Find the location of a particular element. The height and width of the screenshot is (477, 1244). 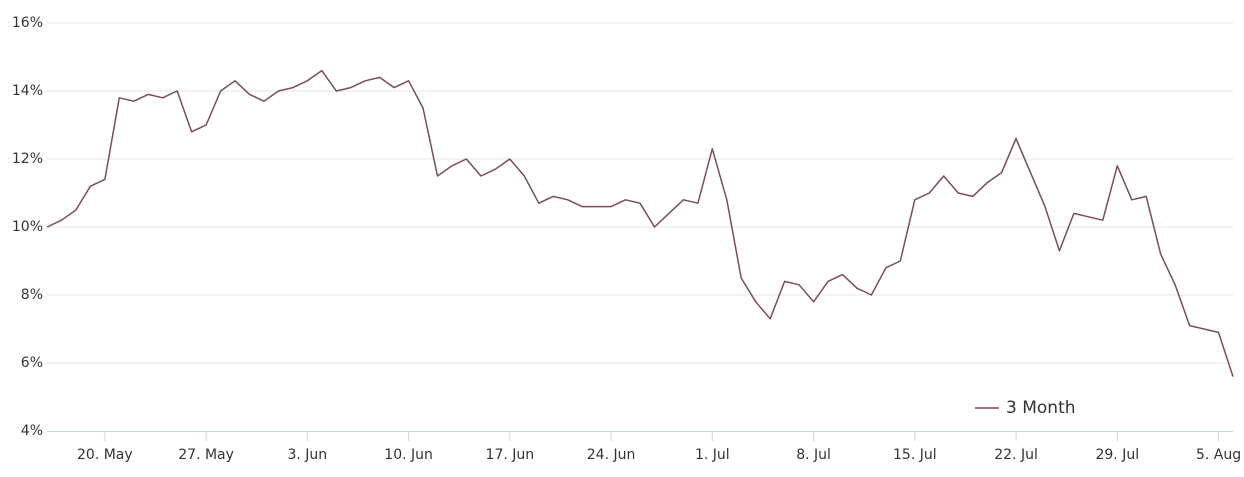

x-tick-label: 17. Jun is located at coordinates (510, 455).